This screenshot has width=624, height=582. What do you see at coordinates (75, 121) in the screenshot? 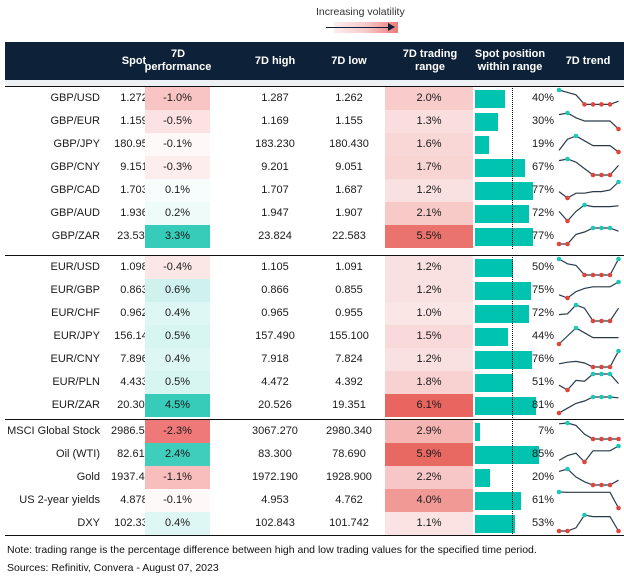
I see `instrument-name: GBP/EUR` at bounding box center [75, 121].